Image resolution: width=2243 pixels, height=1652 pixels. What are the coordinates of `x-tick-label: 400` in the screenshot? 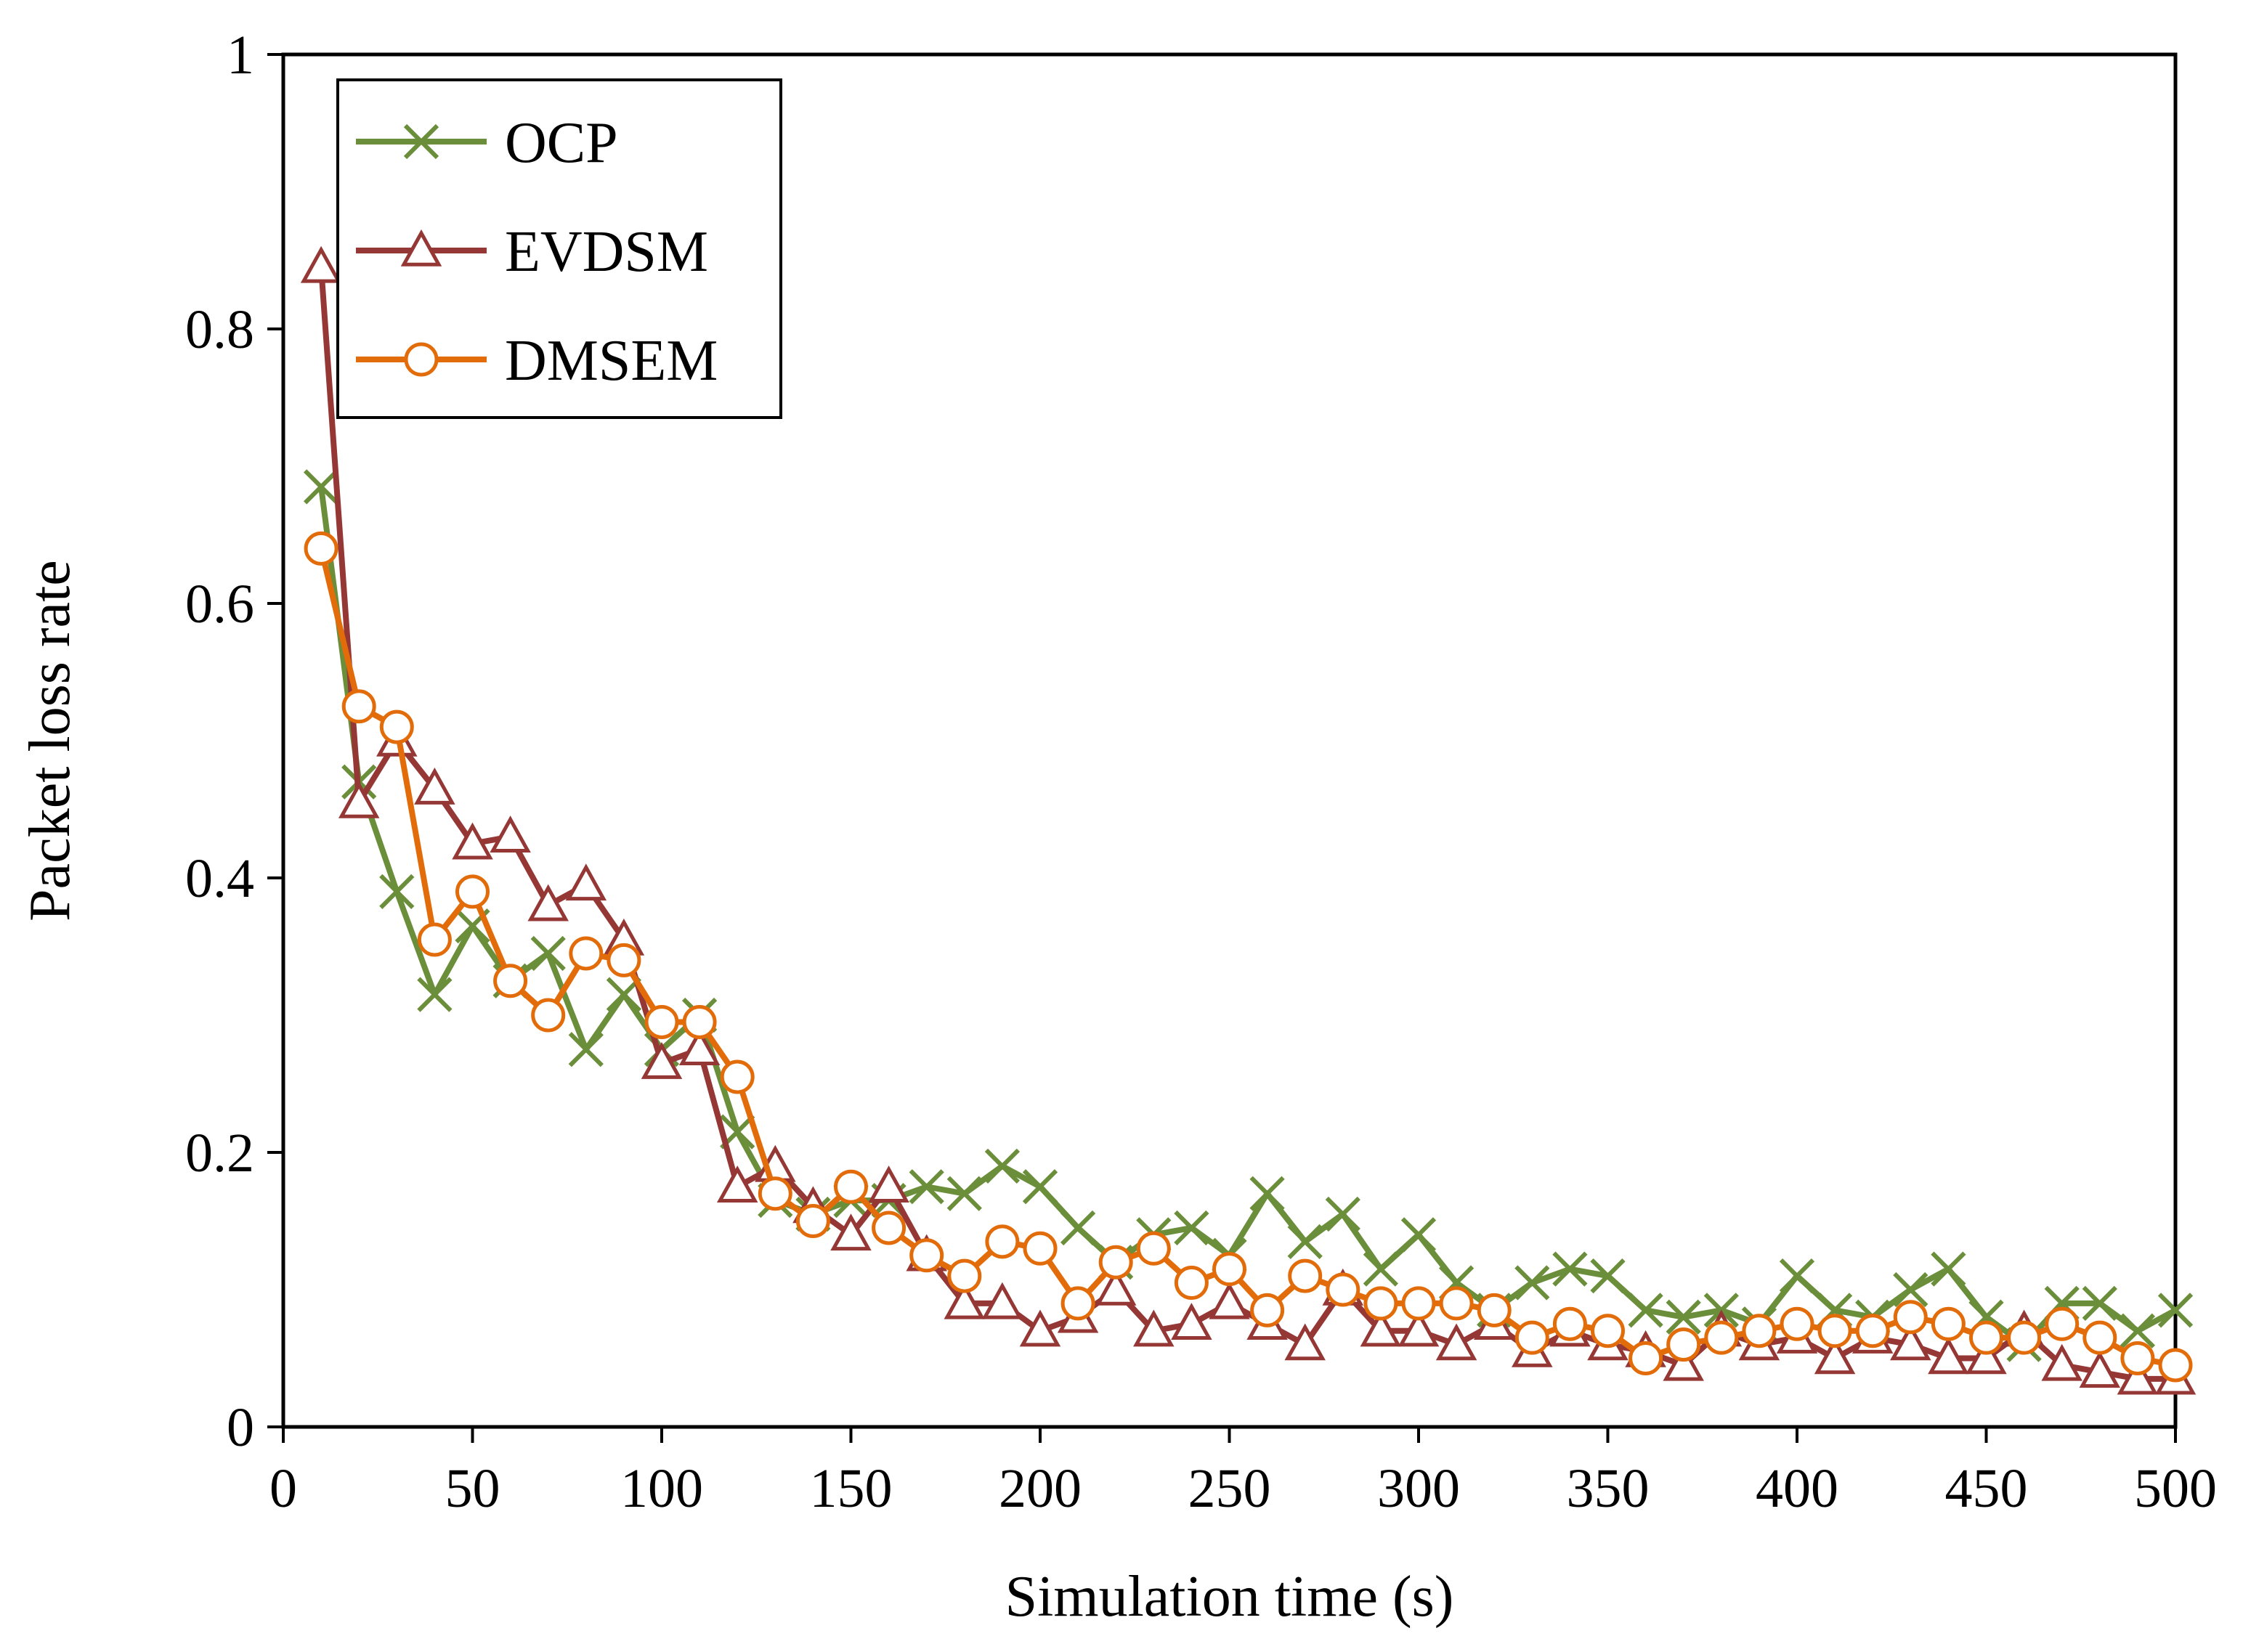 It's located at (1797, 1488).